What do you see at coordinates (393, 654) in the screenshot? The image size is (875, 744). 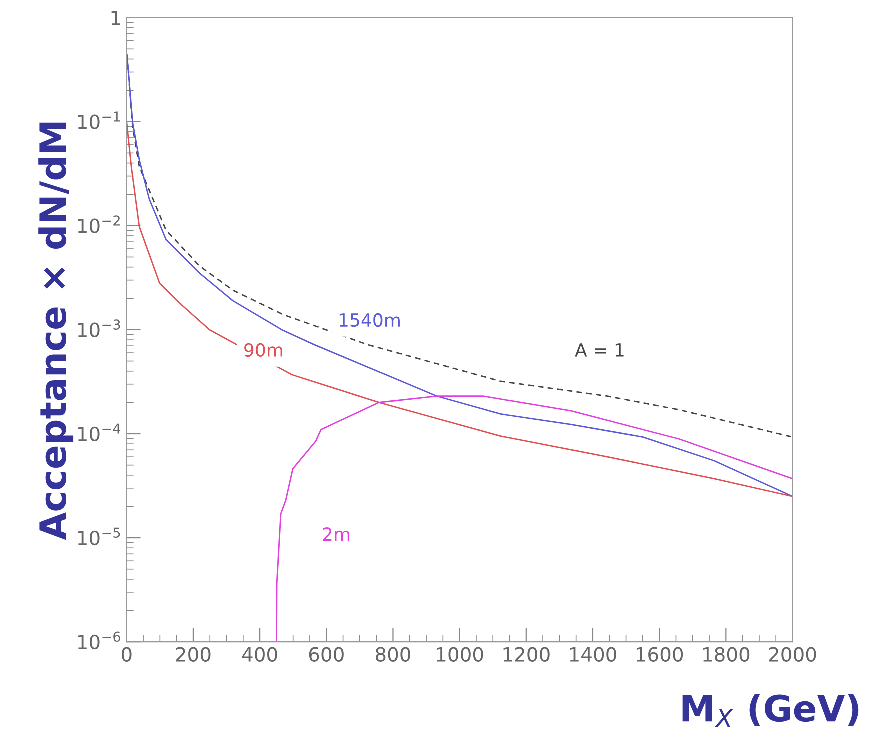 I see `x-tick-label: 800` at bounding box center [393, 654].